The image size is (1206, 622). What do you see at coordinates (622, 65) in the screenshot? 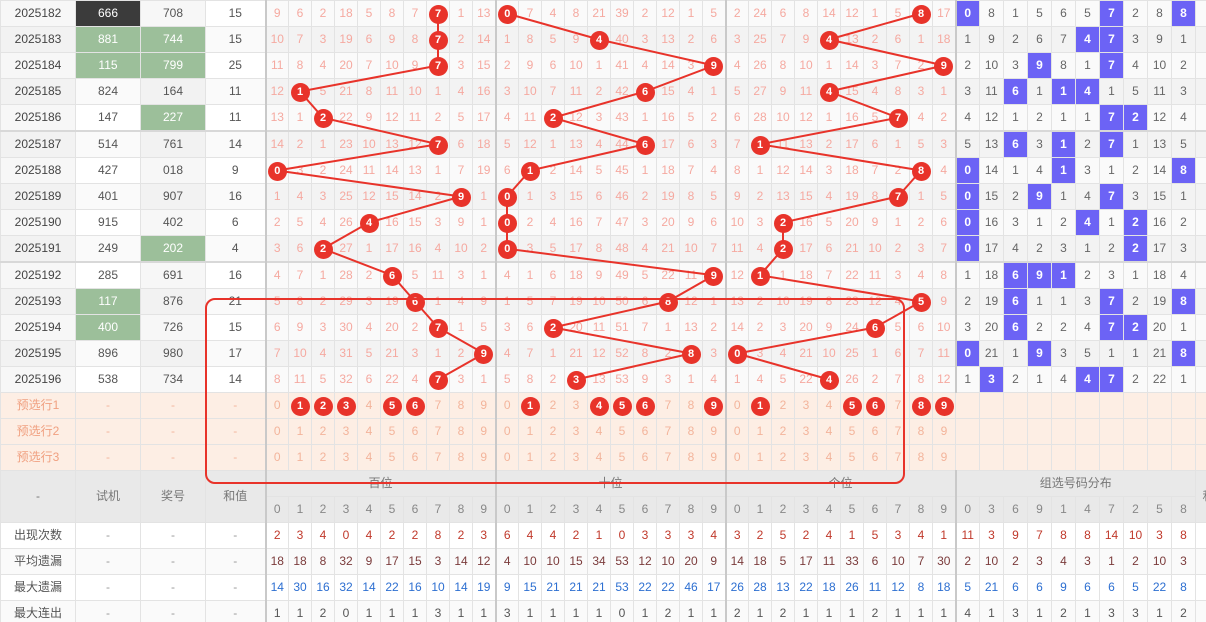
I see `miss-count-cell: 41` at bounding box center [622, 65].